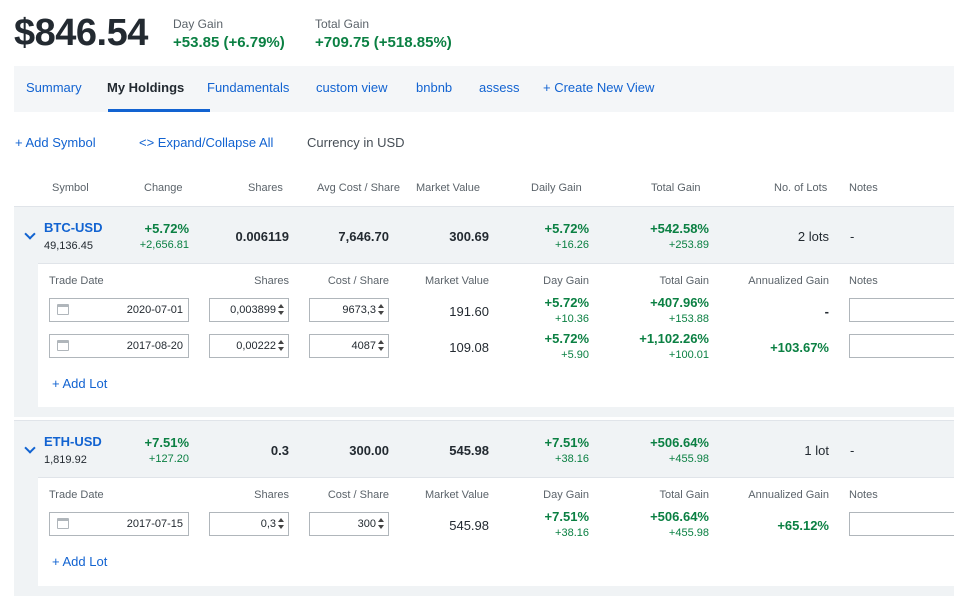 The width and height of the screenshot is (954, 598). What do you see at coordinates (566, 442) in the screenshot?
I see `daily-gain-pct: +7.51%` at bounding box center [566, 442].